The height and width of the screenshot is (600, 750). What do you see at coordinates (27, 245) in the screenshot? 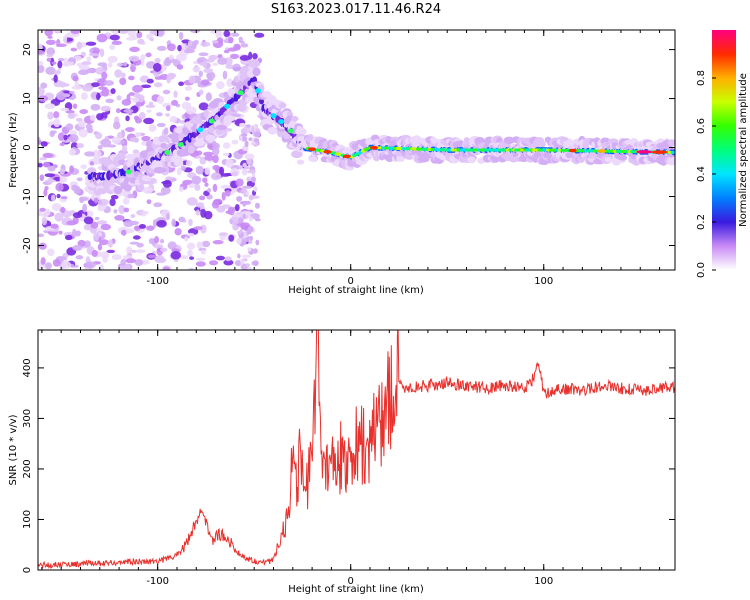
I see `spectrogram-y-tick-label: -20` at bounding box center [27, 245].